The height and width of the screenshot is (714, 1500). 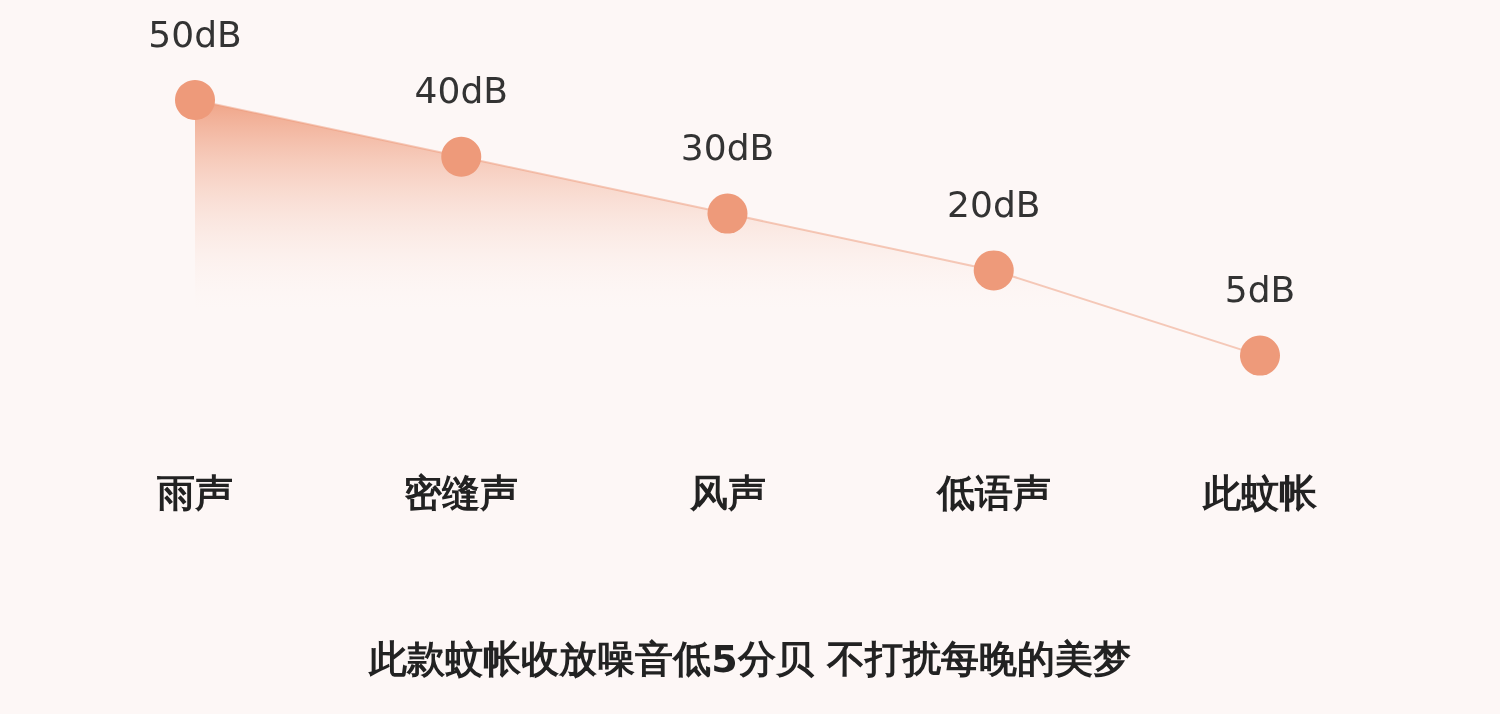 I want to click on x-tick-label: 雨声, so click(x=194, y=493).